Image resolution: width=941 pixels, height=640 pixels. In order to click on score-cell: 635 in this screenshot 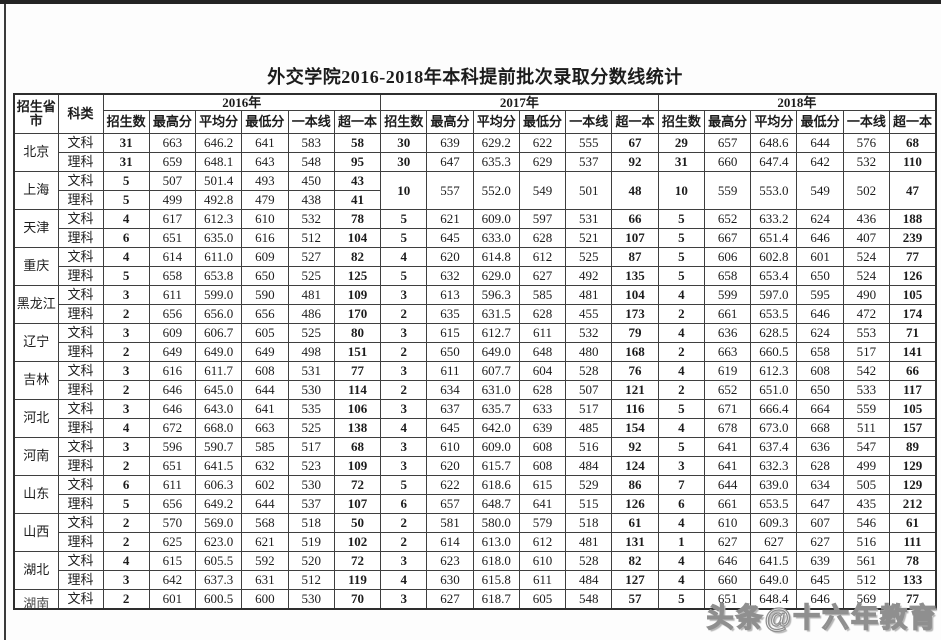, I will do `click(450, 314)`.